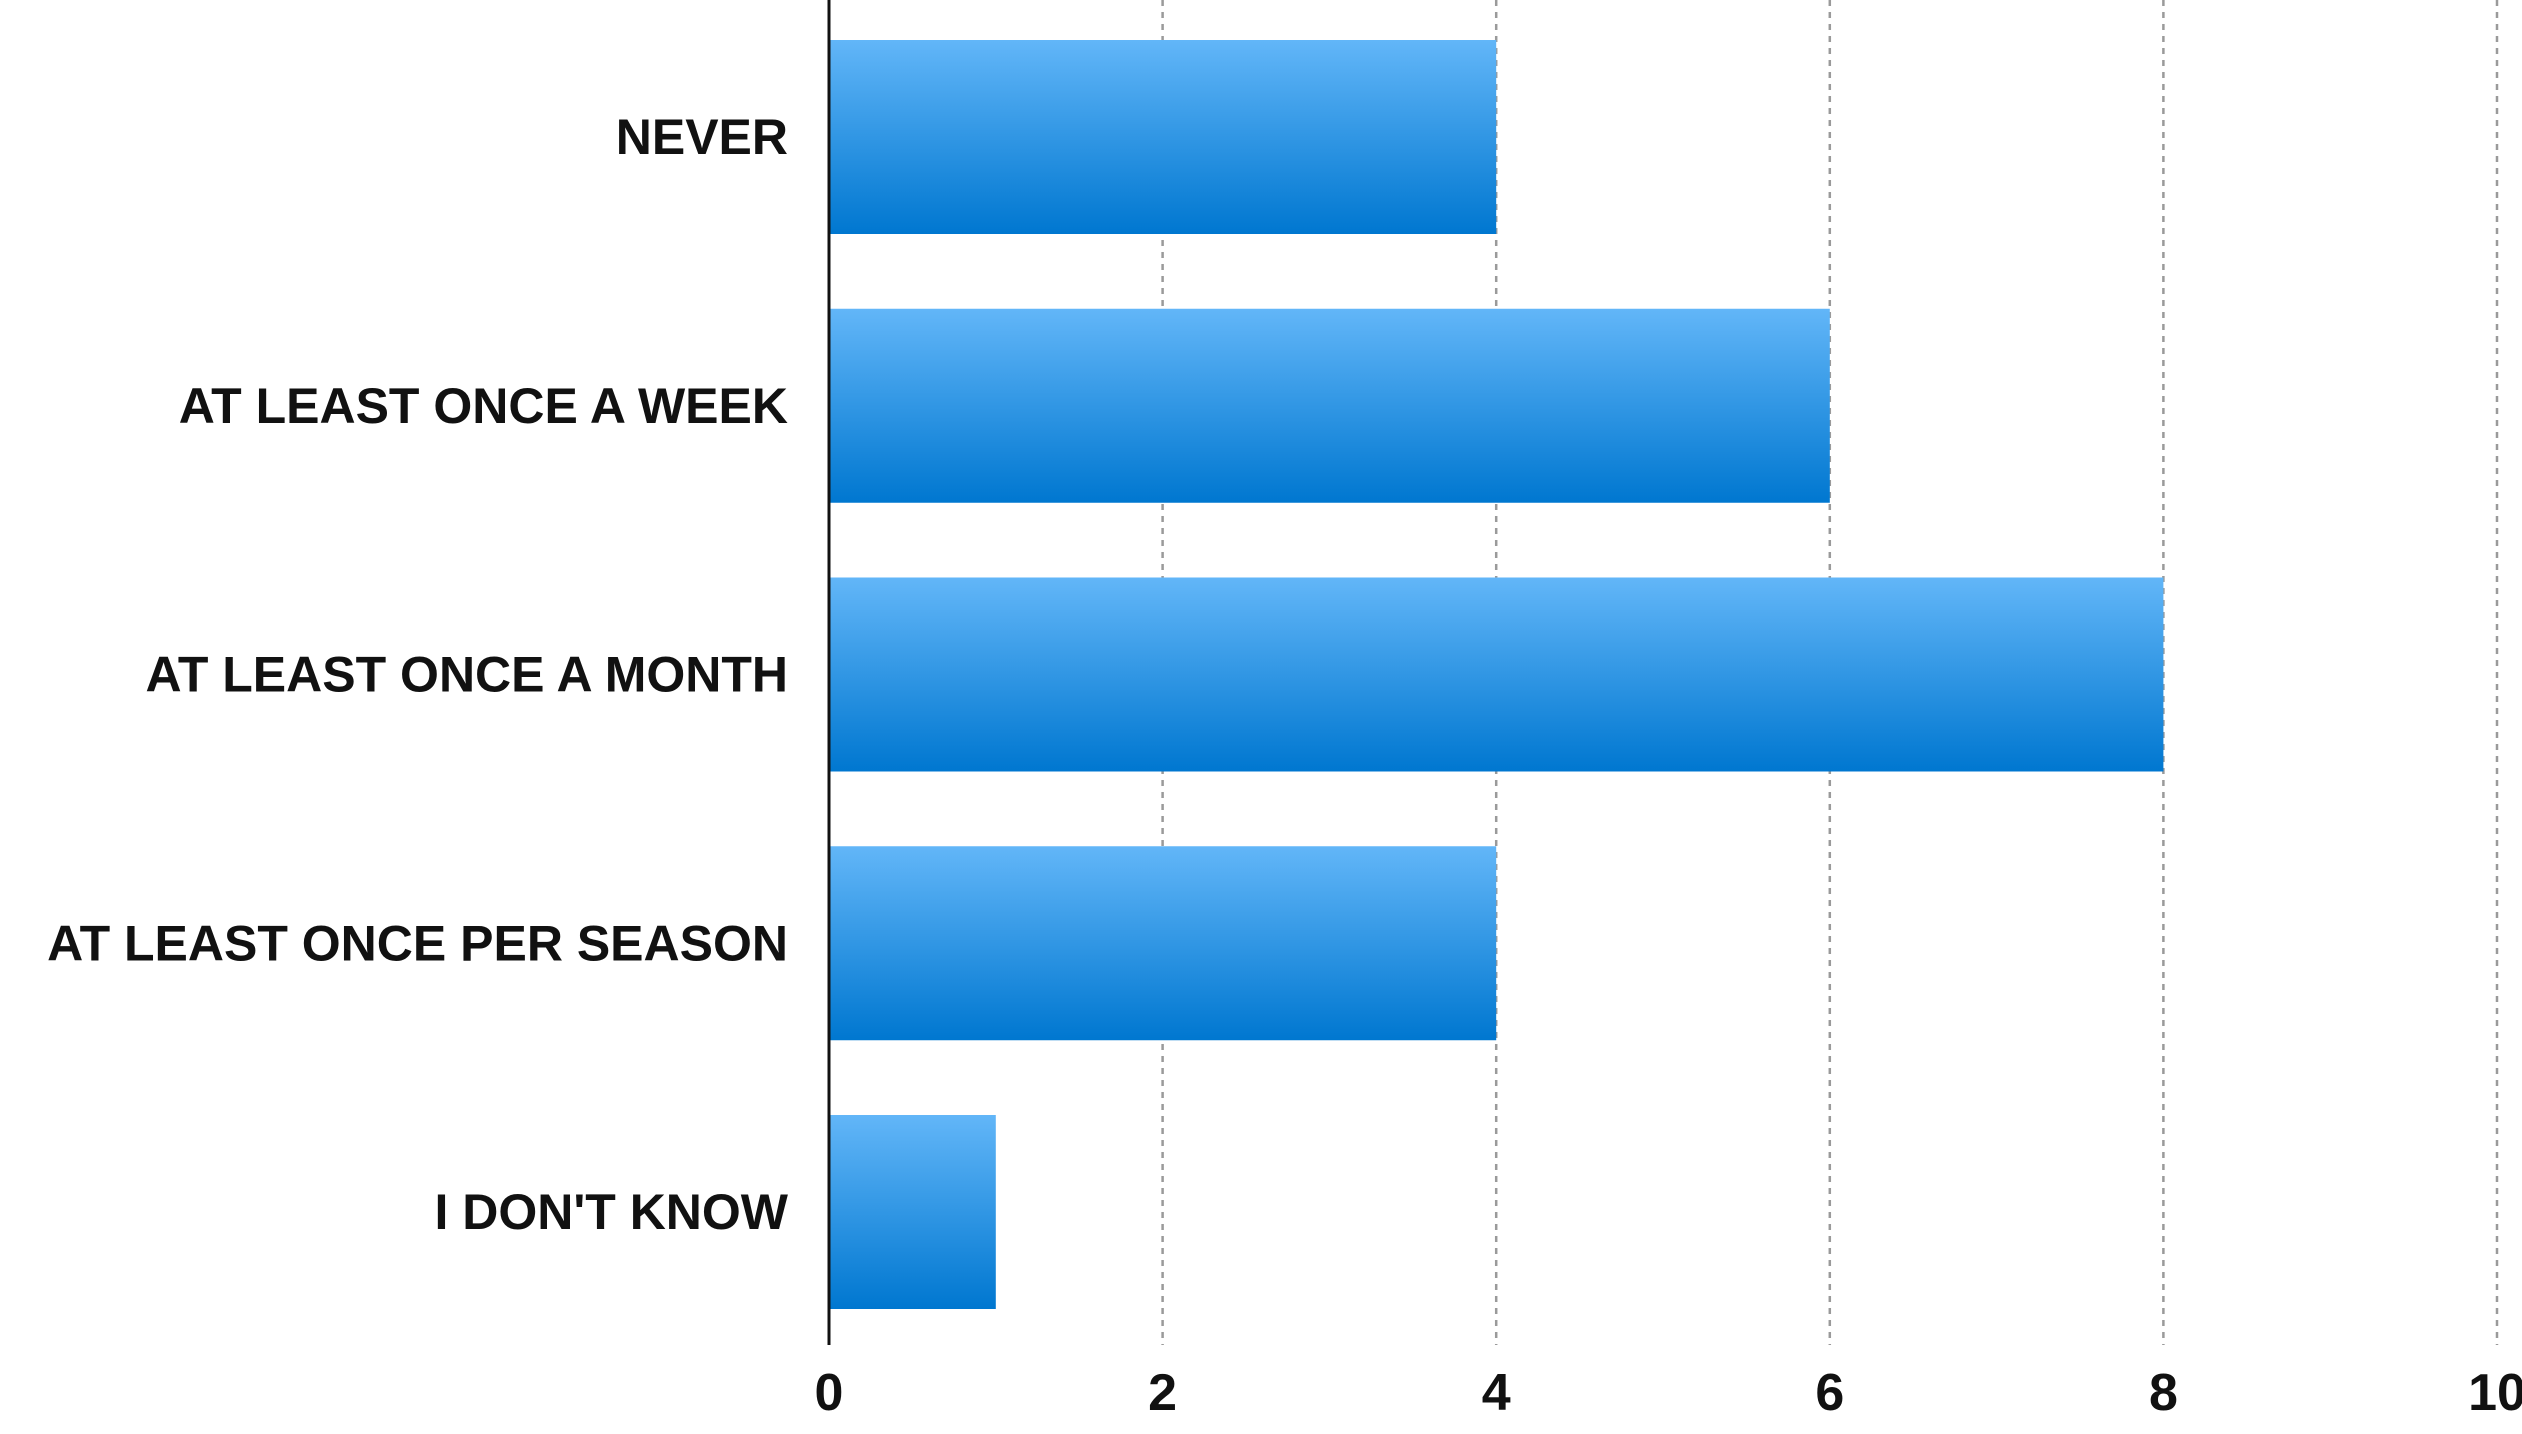  Describe the element at coordinates (483, 406) in the screenshot. I see `category-label: AT LEAST ONCE A WEEK` at that location.